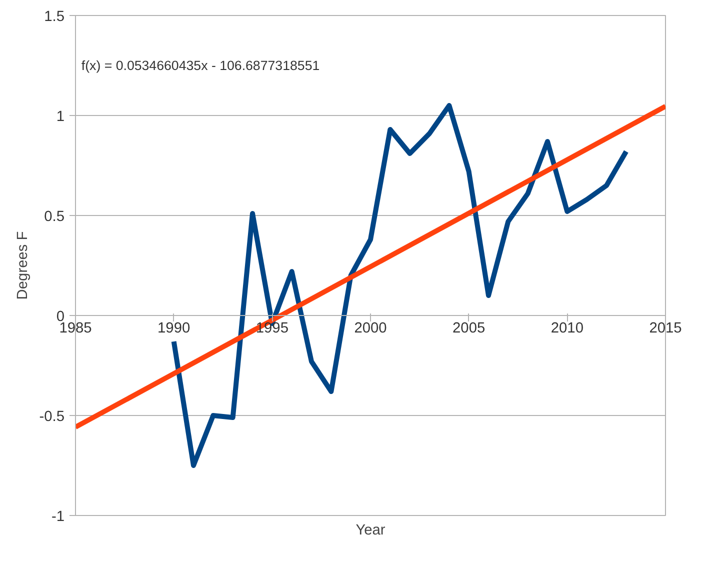  What do you see at coordinates (54, 217) in the screenshot?
I see `y-tick-label: 0.5` at bounding box center [54, 217].